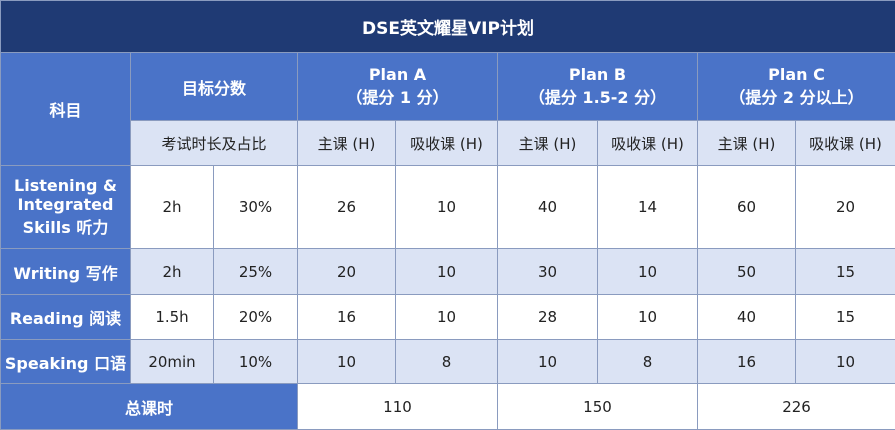 This screenshot has height=430, width=895. Describe the element at coordinates (214, 87) in the screenshot. I see `target-header: 目标分数` at that location.